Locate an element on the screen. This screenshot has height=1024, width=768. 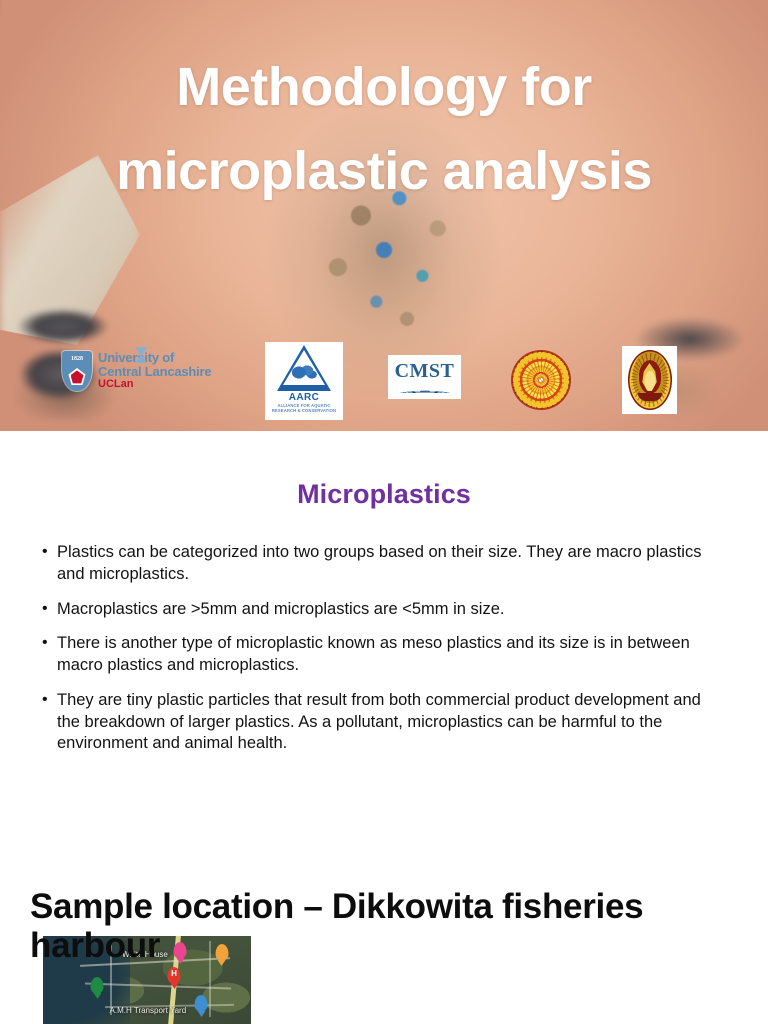
map-label-transport-yard: A.M.H Transport Yard is located at coordinates (148, 1011).